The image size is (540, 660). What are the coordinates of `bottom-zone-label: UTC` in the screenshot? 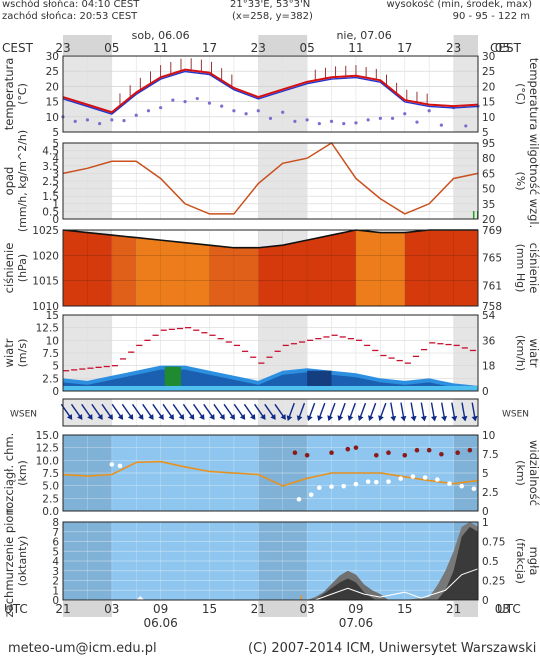 It's located at (16, 609).